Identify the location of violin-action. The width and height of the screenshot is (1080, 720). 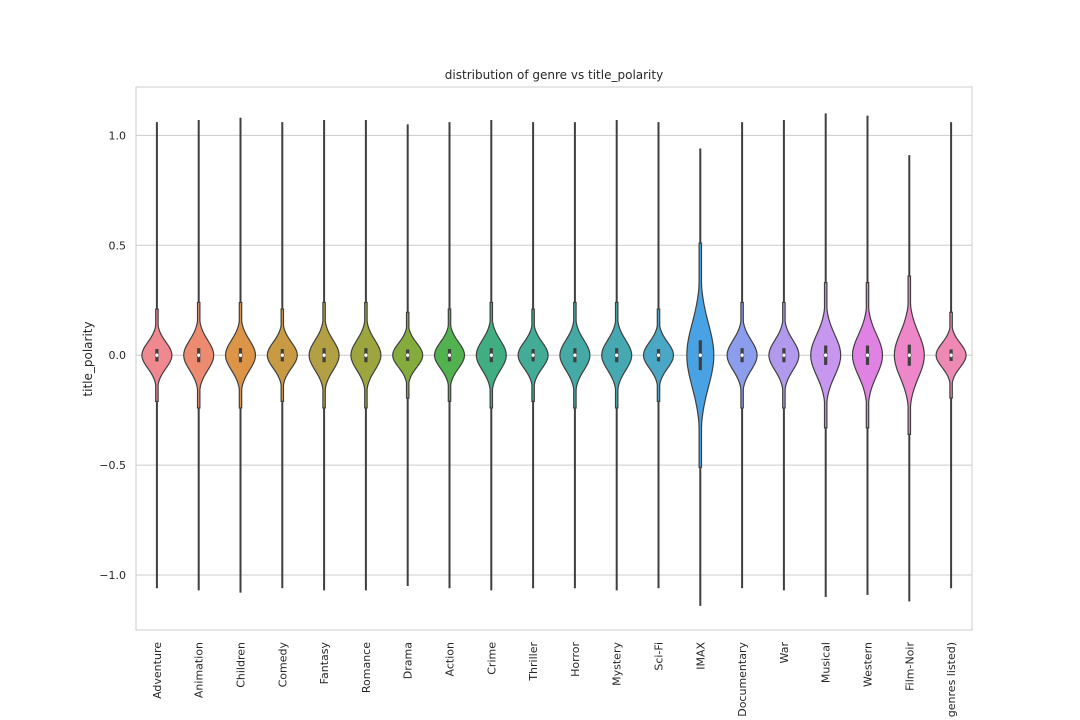
(449, 355).